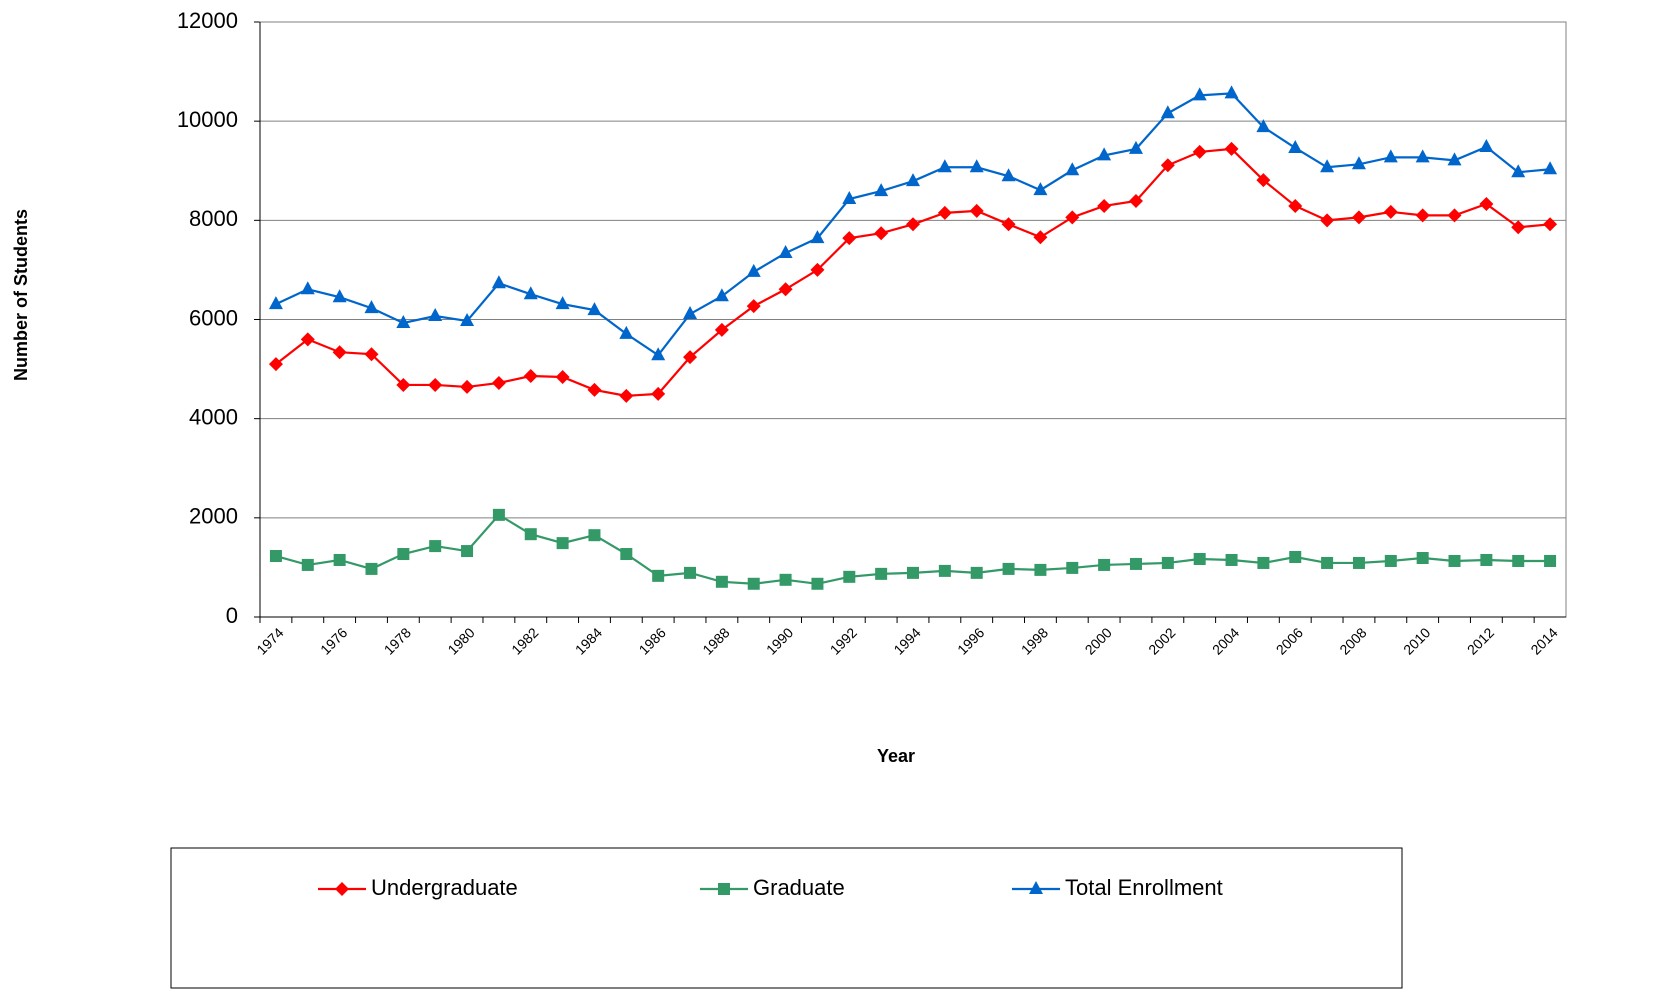 Image resolution: width=1673 pixels, height=993 pixels. I want to click on legend-label: Total Enrollment, so click(1144, 887).